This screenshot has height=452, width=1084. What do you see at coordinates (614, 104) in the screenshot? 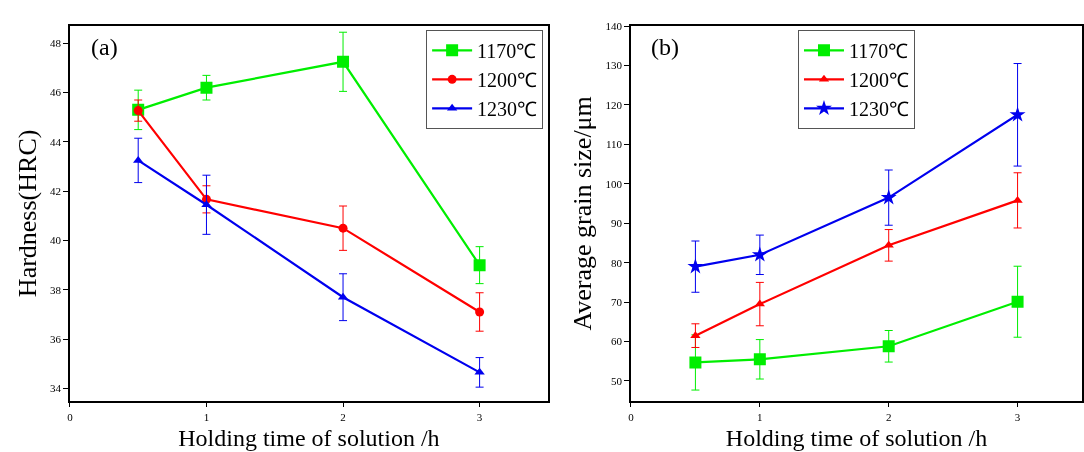
I see `y-tick-label: 120` at bounding box center [614, 104].